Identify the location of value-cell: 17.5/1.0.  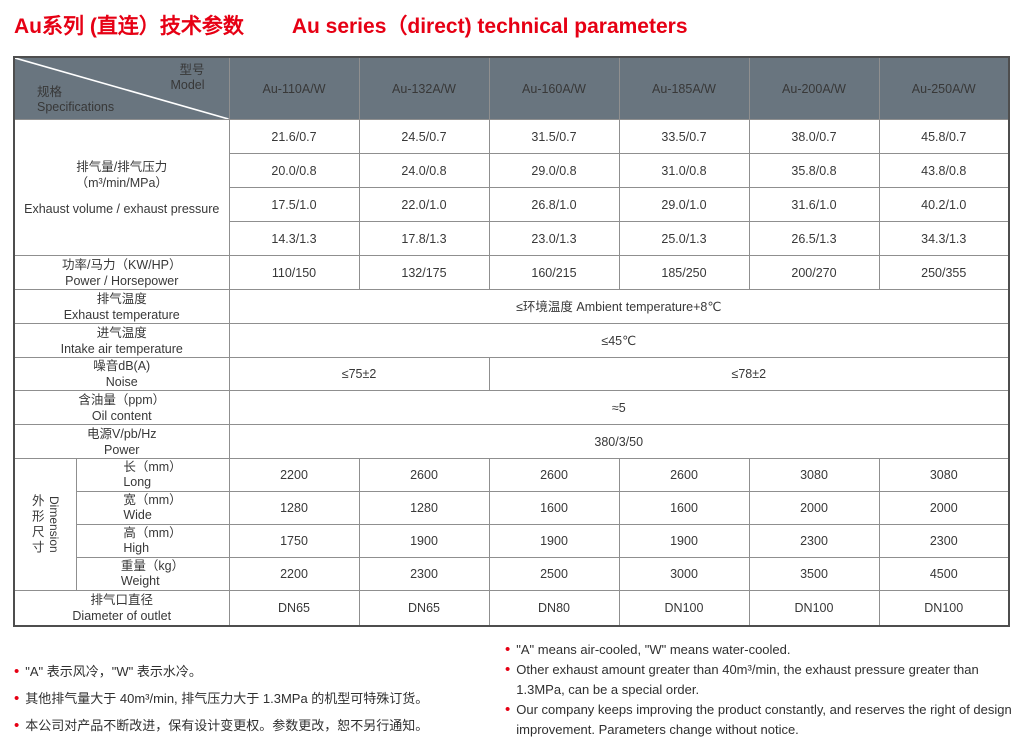
(294, 204).